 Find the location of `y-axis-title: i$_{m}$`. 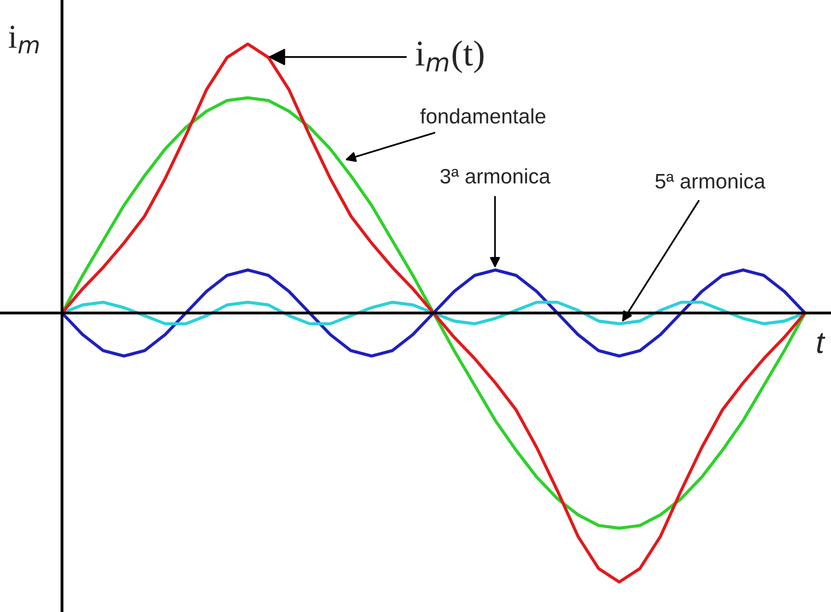

y-axis-title: i$_{m}$ is located at coordinates (23, 40).